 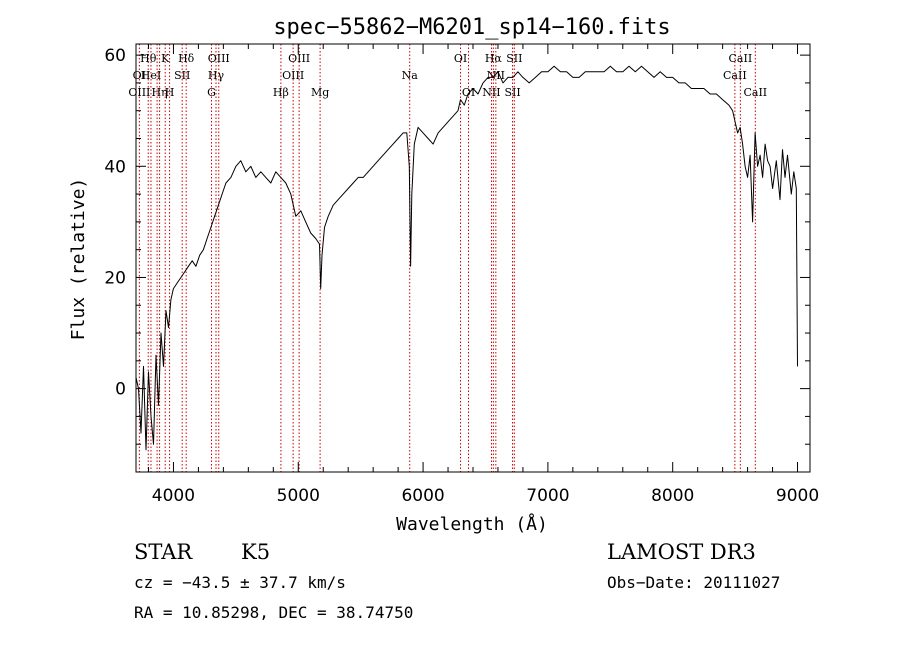 What do you see at coordinates (216, 75) in the screenshot?
I see `line-label: Hγ` at bounding box center [216, 75].